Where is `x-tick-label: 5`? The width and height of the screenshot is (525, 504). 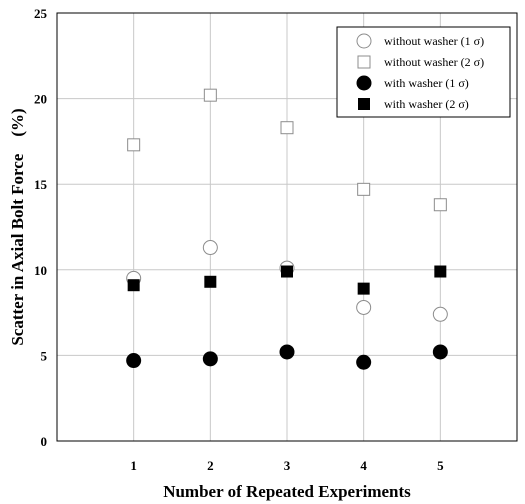
x-tick-label: 5 is located at coordinates (440, 465).